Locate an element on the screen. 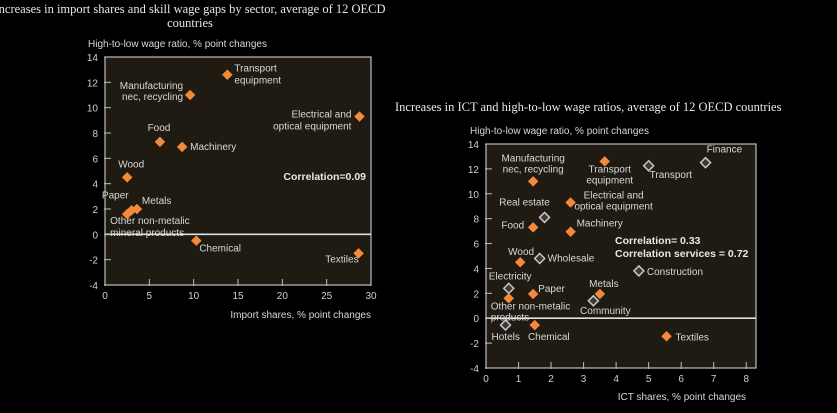  point-label: Wholesale is located at coordinates (571, 258).